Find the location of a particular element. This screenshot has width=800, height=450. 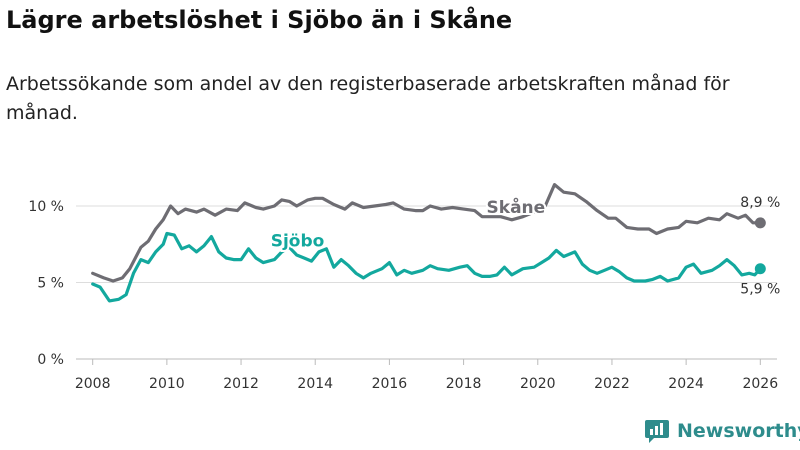

chart-title: Lägre arbetslöshet i Sjöbo än i Skåne is located at coordinates (259, 20).